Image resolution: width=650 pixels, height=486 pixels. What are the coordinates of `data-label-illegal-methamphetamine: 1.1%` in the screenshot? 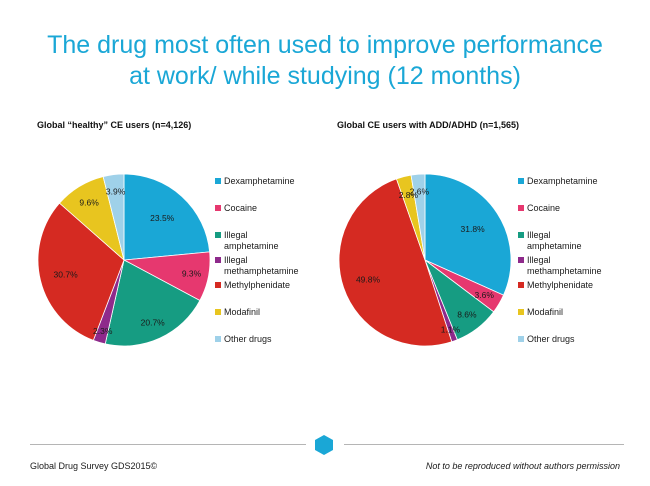 It's located at (451, 330).